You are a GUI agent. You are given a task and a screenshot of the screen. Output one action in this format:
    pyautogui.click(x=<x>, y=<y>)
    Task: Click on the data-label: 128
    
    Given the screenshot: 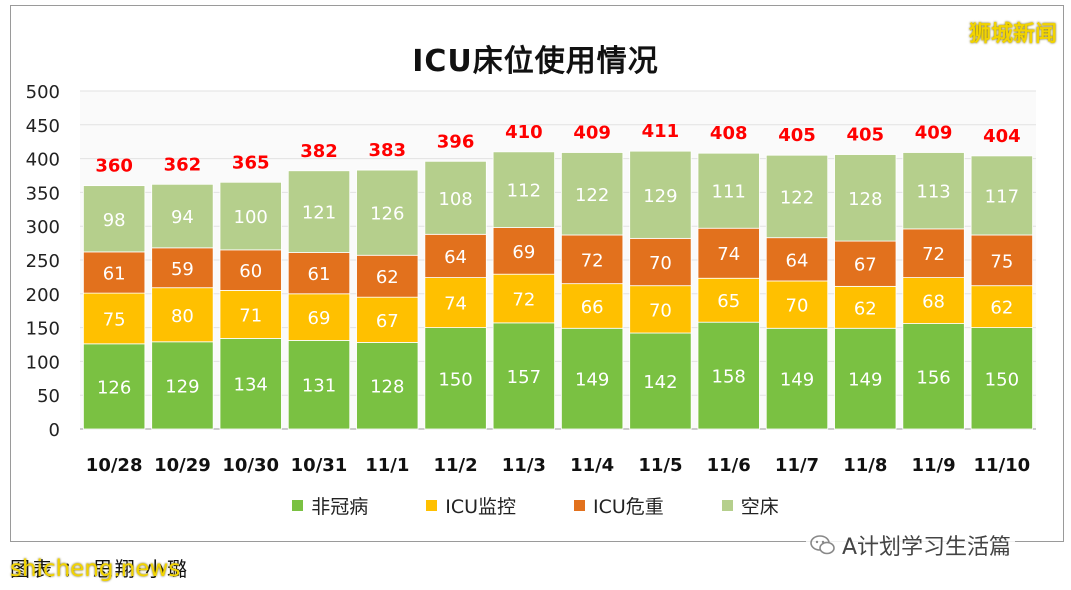 What is the action you would take?
    pyautogui.click(x=865, y=199)
    